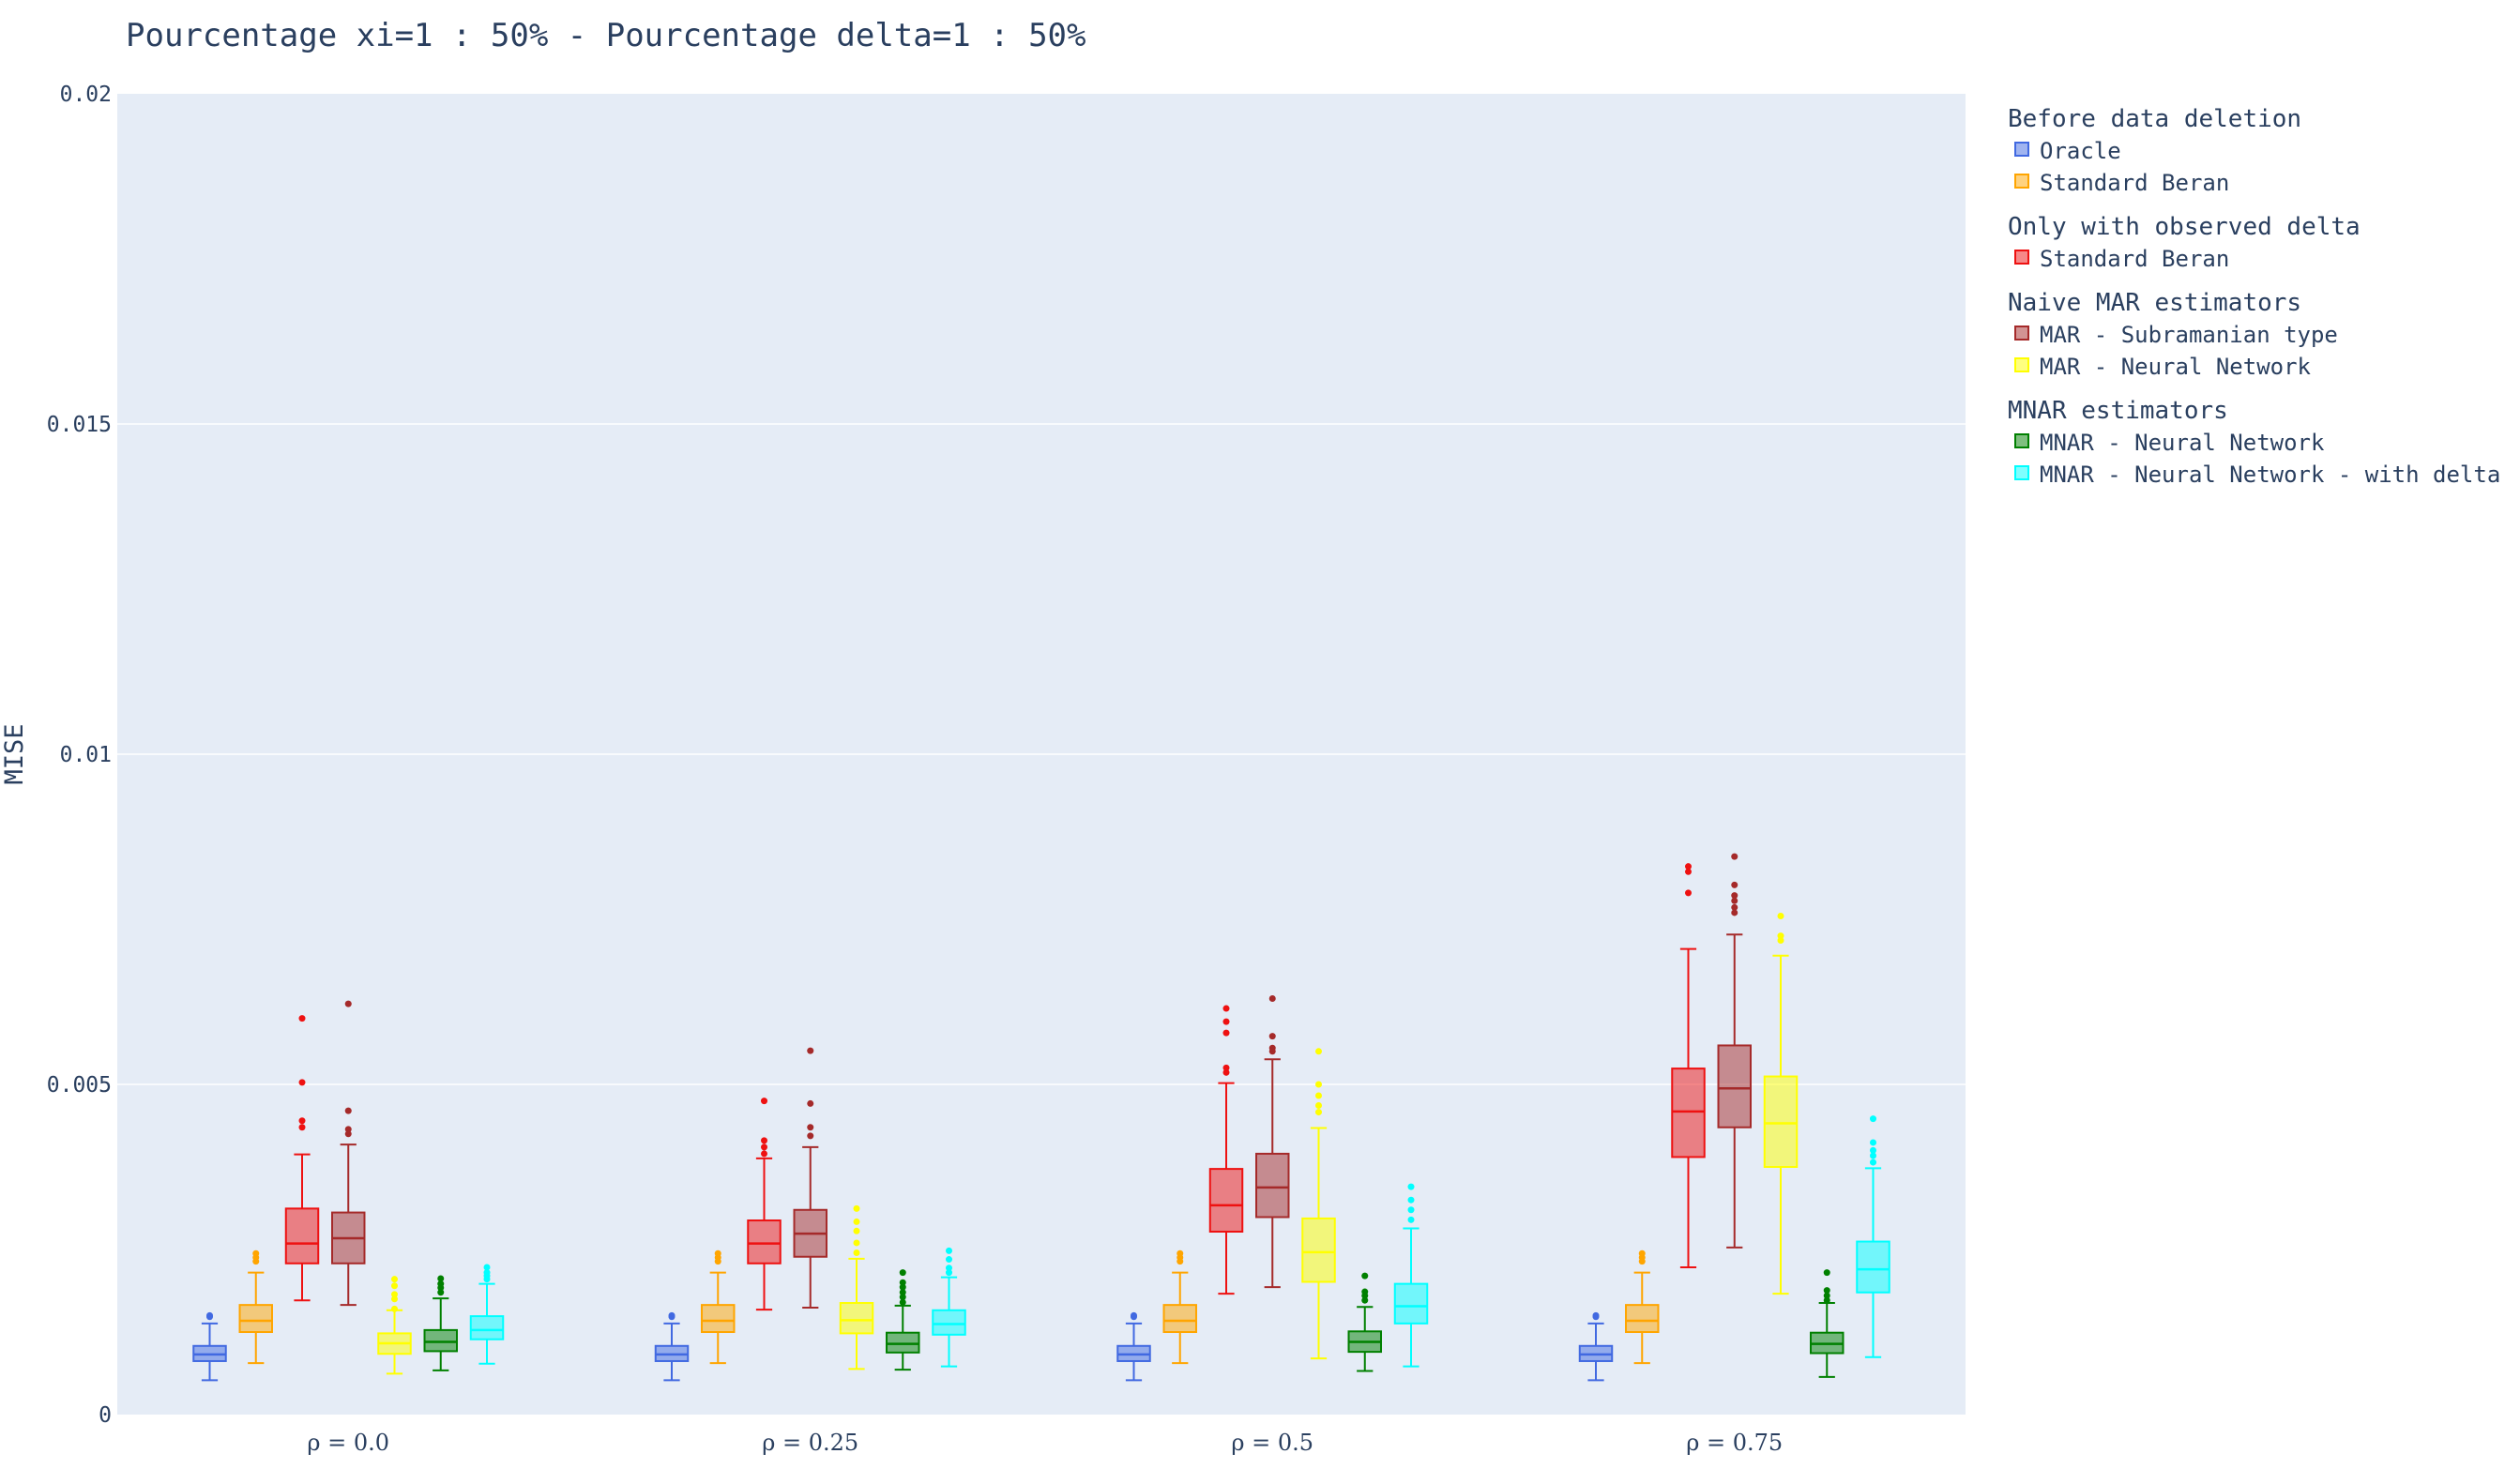  What do you see at coordinates (1734, 1443) in the screenshot?
I see `x-tick-label: ρ = 0.75` at bounding box center [1734, 1443].